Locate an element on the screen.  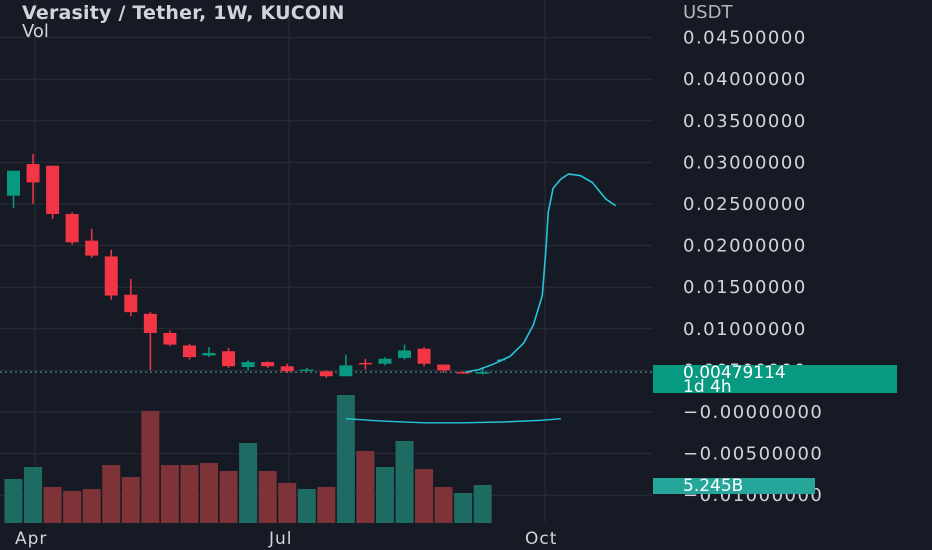
last-price-value: 0.00479114 is located at coordinates (734, 373).